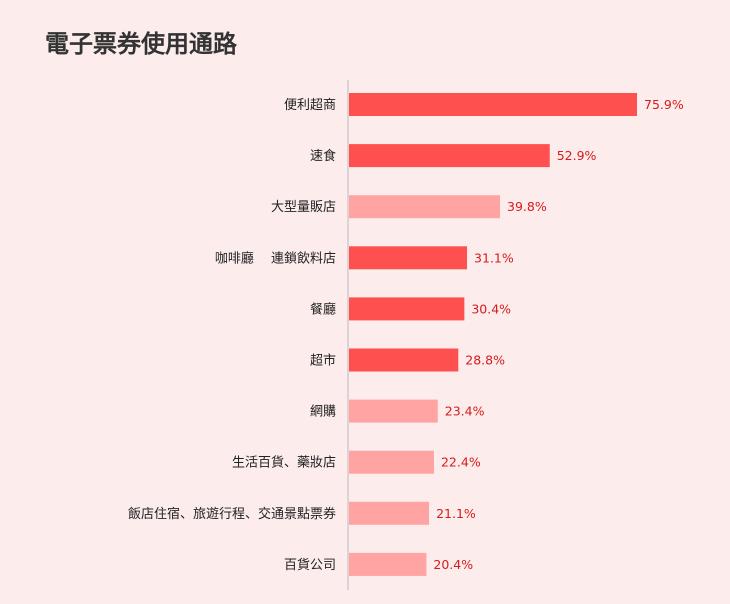  I want to click on category-label: 超市, so click(323, 361).